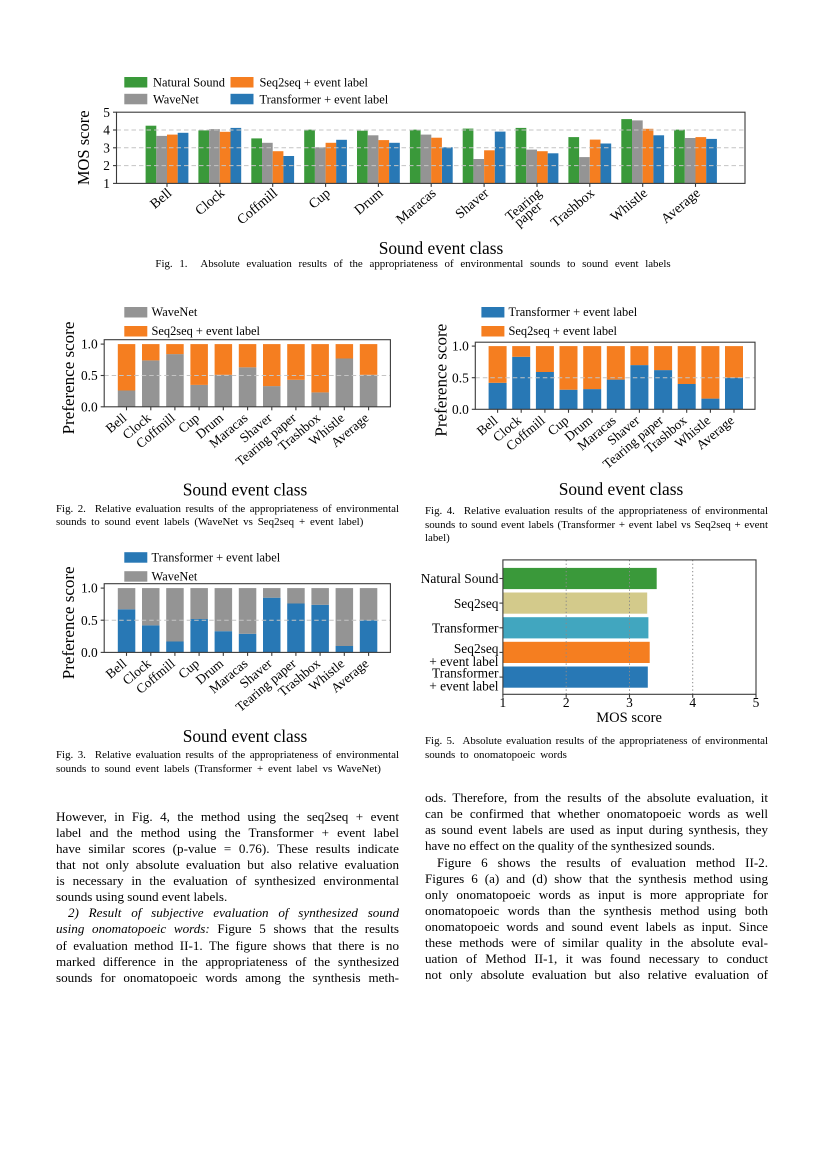  Describe the element at coordinates (681, 206) in the screenshot. I see `svg-text: Average` at that location.